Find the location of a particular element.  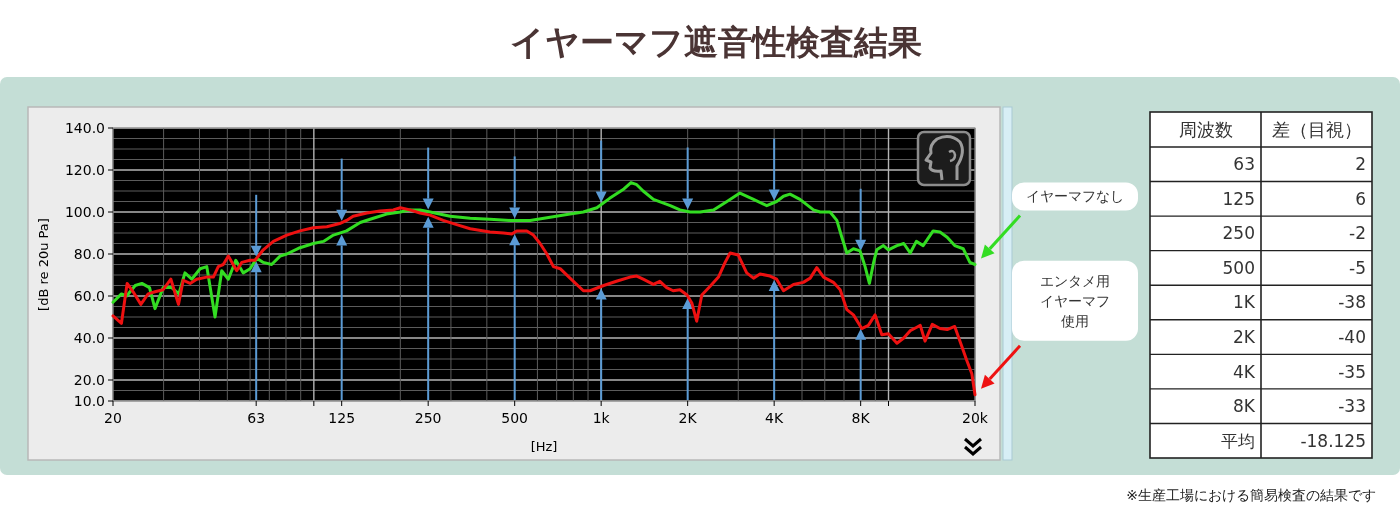

chart-title: イヤーマフ遮音性検査結果 is located at coordinates (716, 42).